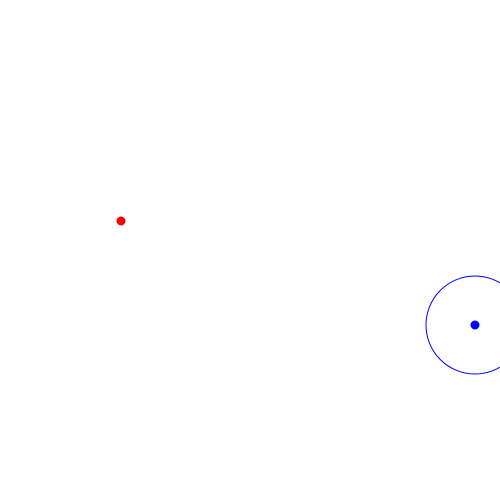  I want to click on red-dot, so click(121, 221).